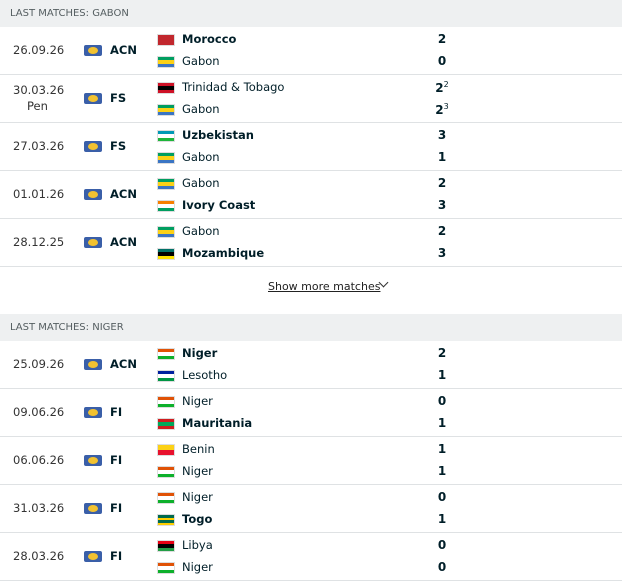 The image size is (622, 585). I want to click on team-name: Trinidad & Tobago, so click(233, 87).